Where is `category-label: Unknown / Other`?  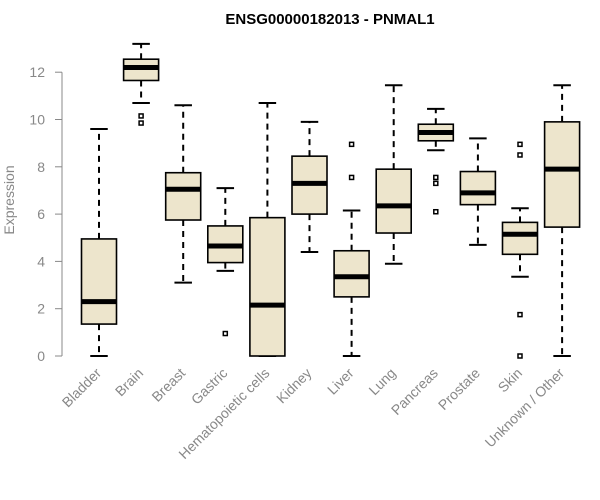 category-label: Unknown / Other is located at coordinates (525, 408).